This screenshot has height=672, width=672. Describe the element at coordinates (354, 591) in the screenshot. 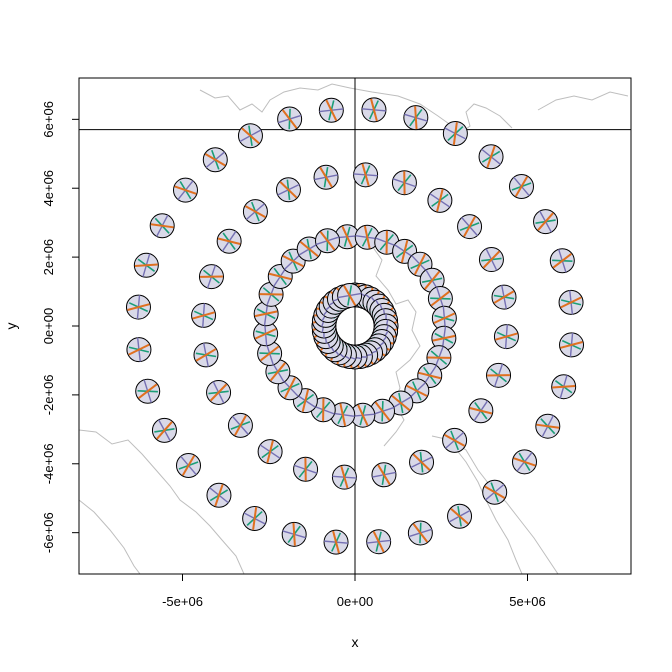

I see `x-axis: -5e+06 0e+00 5e+06` at that location.